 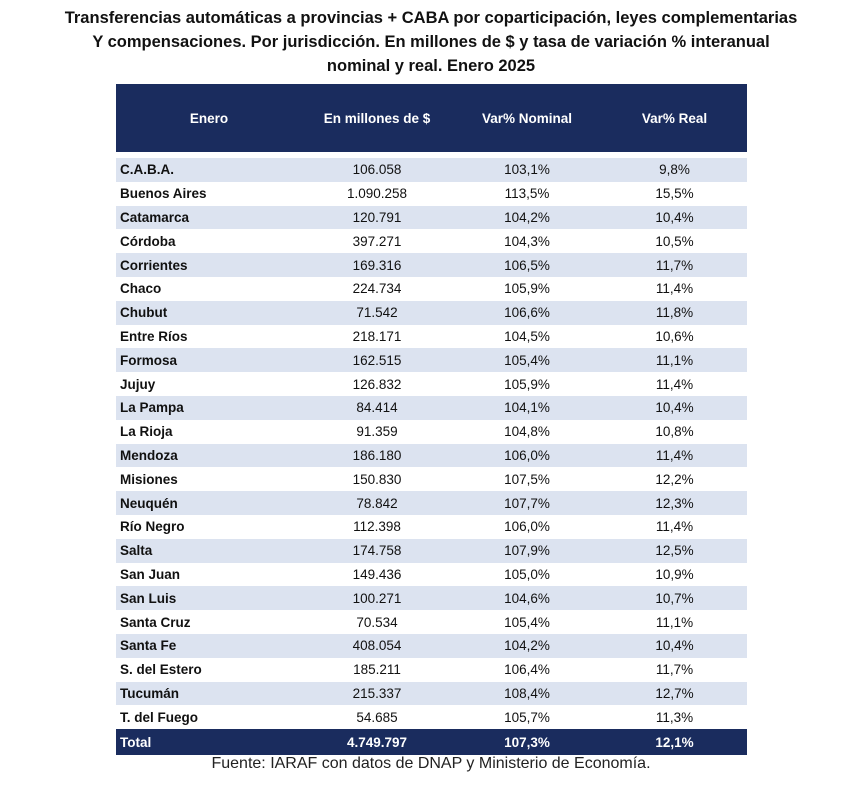 I want to click on cell-var-nominal: 104,6%, so click(x=527, y=598).